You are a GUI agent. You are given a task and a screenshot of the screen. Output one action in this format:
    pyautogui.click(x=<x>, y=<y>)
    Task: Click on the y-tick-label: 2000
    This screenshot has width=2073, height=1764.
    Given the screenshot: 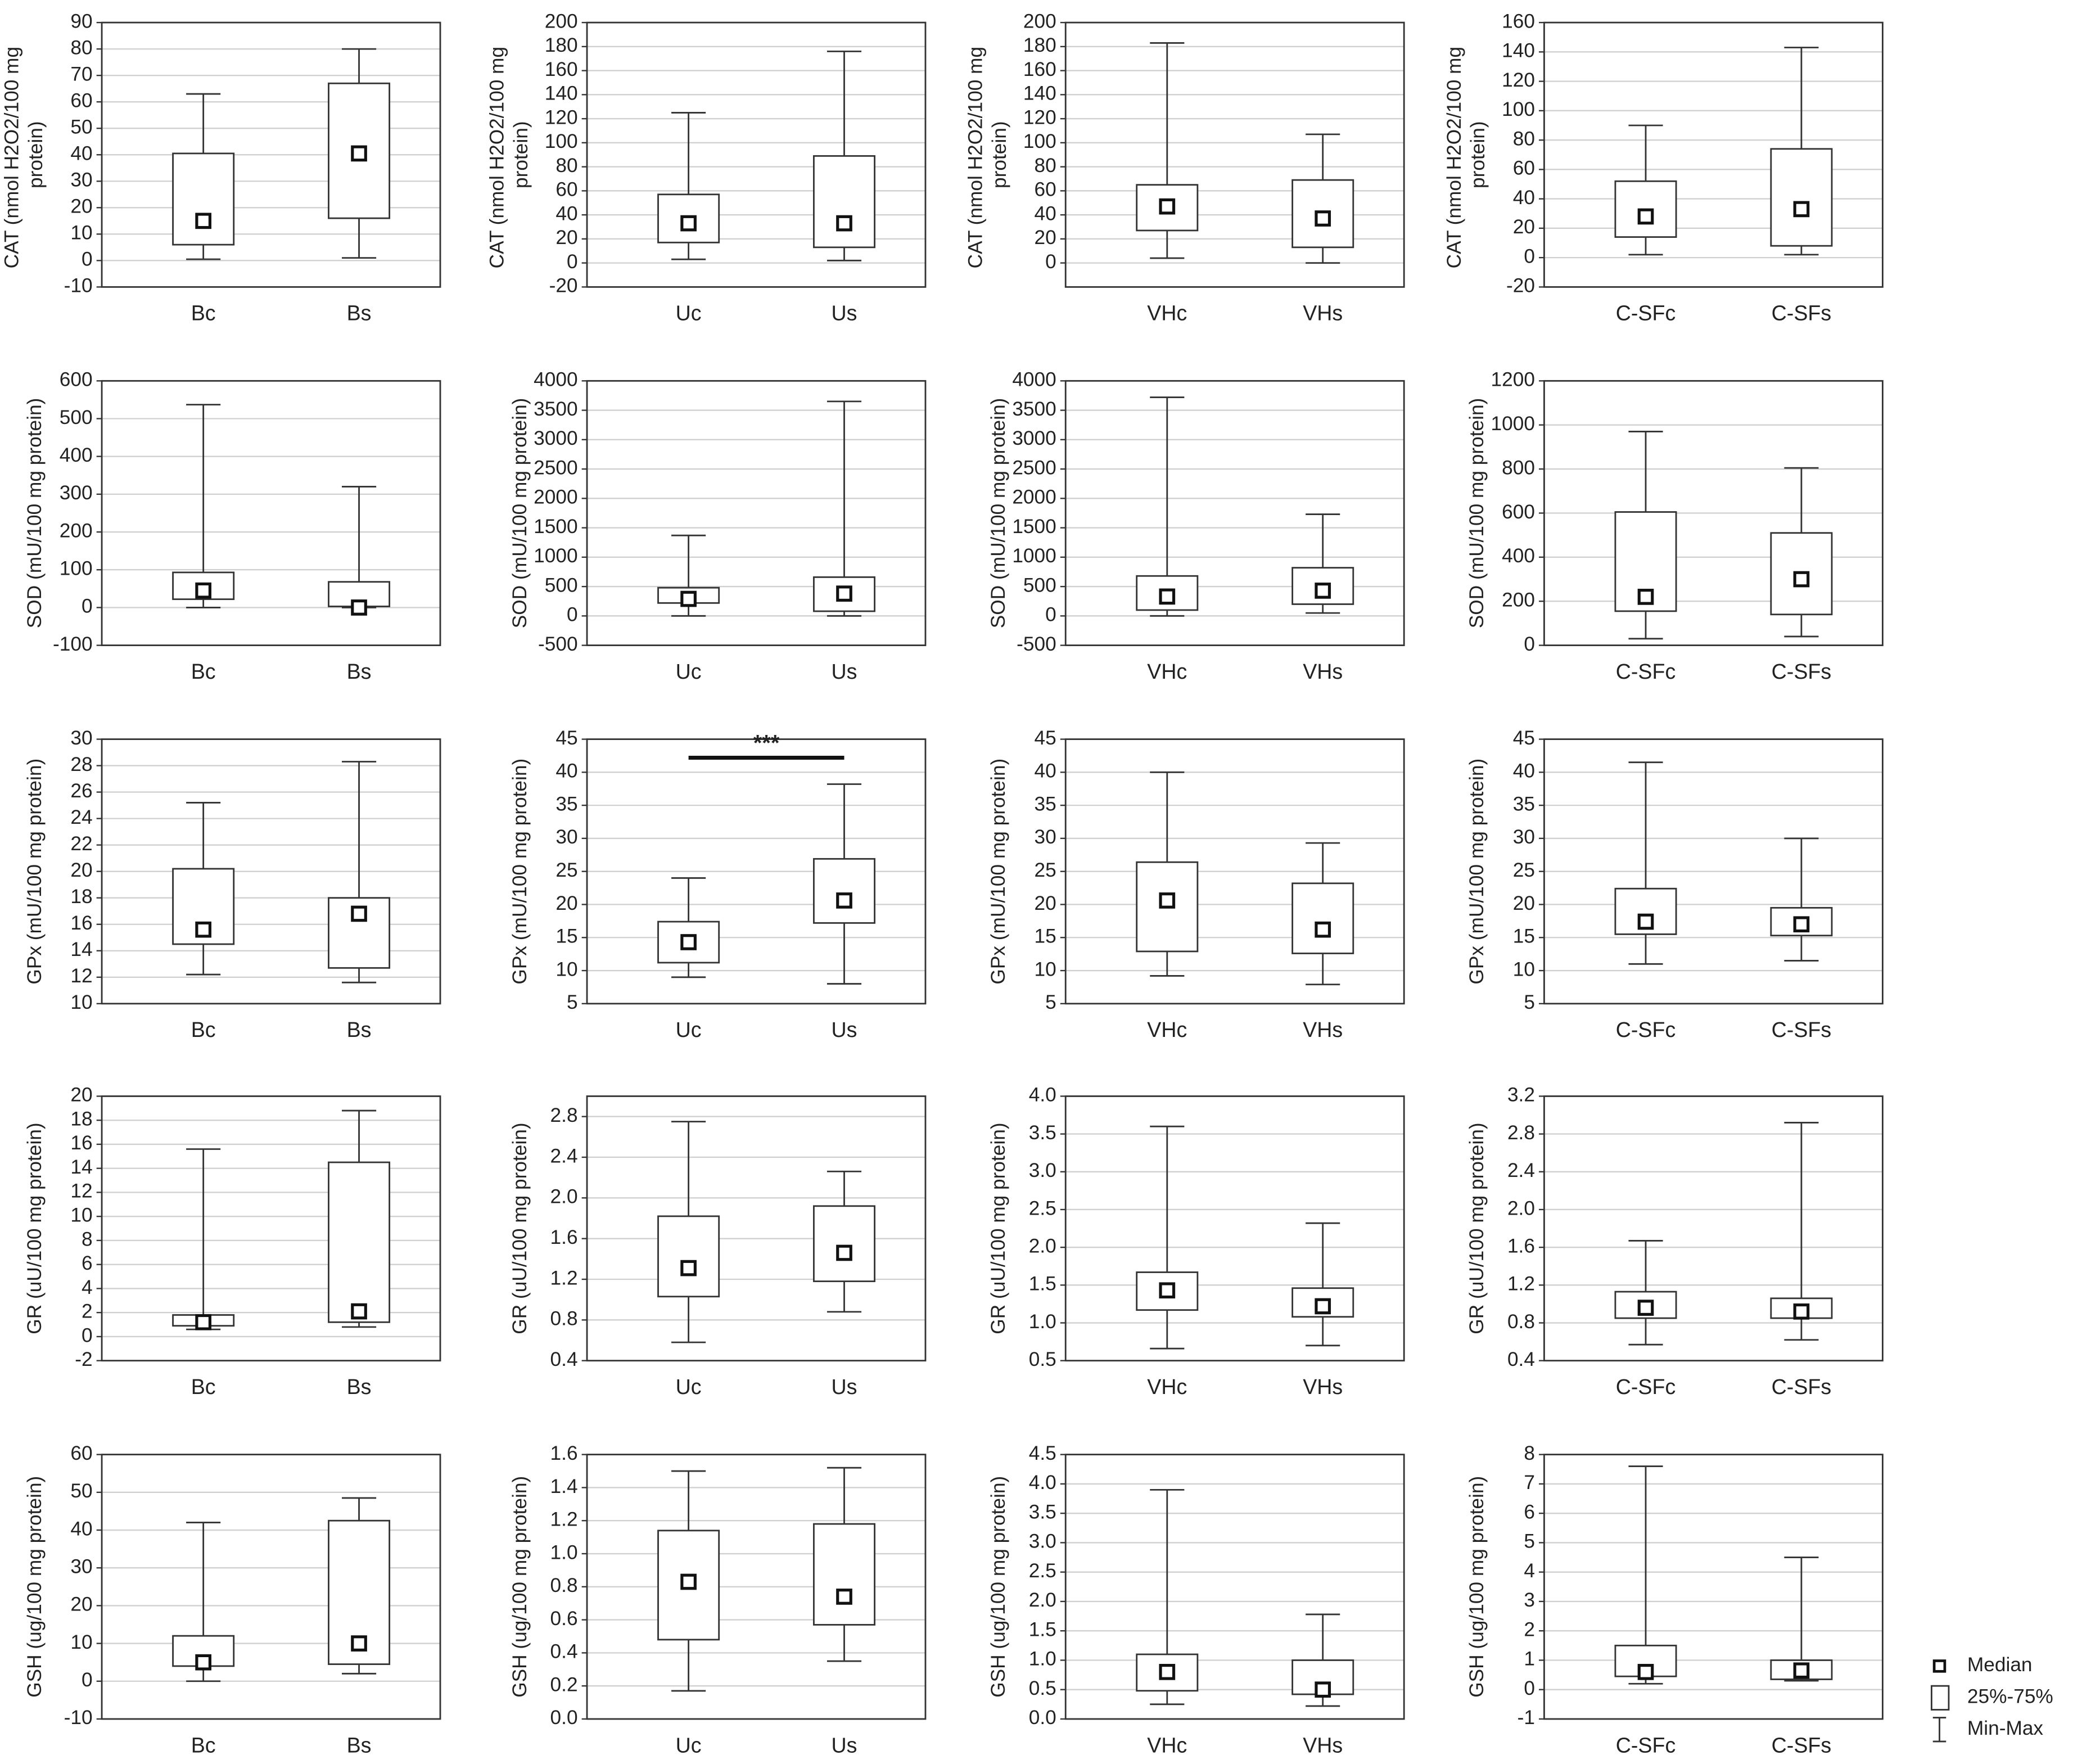 What is the action you would take?
    pyautogui.click(x=555, y=497)
    